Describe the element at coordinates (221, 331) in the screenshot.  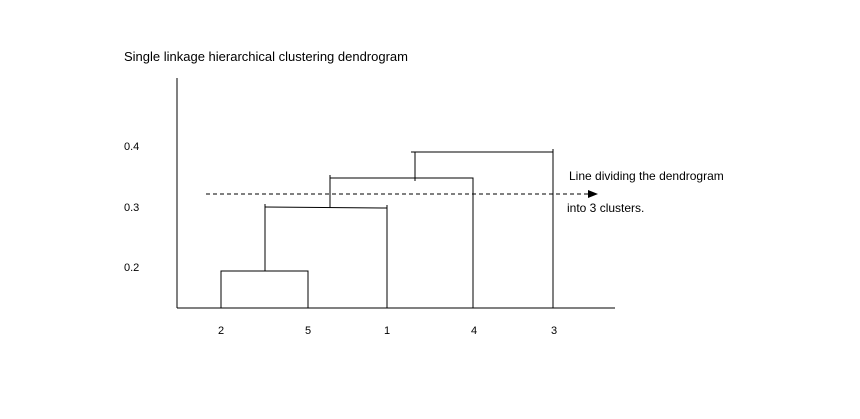
I see `leaf-label-2: 2` at that location.